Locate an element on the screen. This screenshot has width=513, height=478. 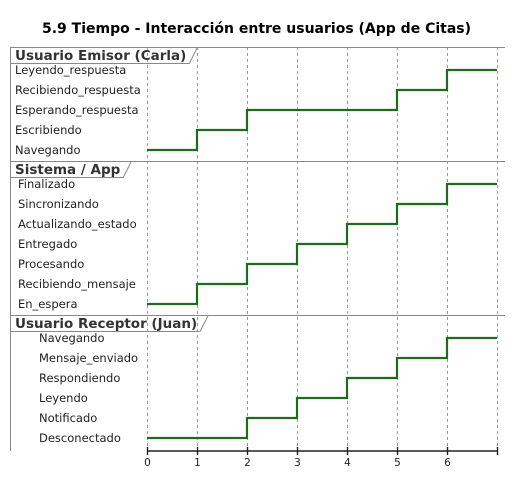
state-label: Recibiendo_mensaje is located at coordinates (77, 284).